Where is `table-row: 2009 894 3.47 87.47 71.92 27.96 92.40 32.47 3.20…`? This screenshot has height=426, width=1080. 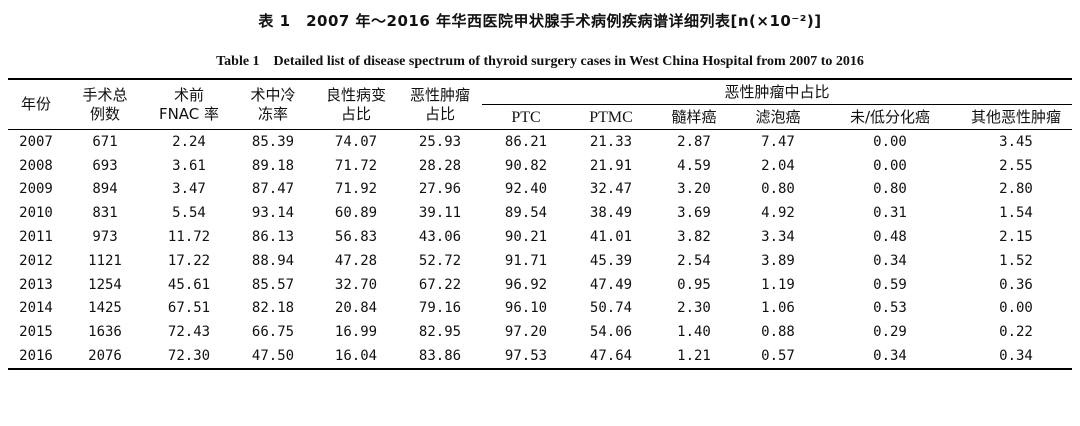 table-row: 2009 894 3.47 87.47 71.92 27.96 92.40 32.47 3.20… is located at coordinates (540, 190).